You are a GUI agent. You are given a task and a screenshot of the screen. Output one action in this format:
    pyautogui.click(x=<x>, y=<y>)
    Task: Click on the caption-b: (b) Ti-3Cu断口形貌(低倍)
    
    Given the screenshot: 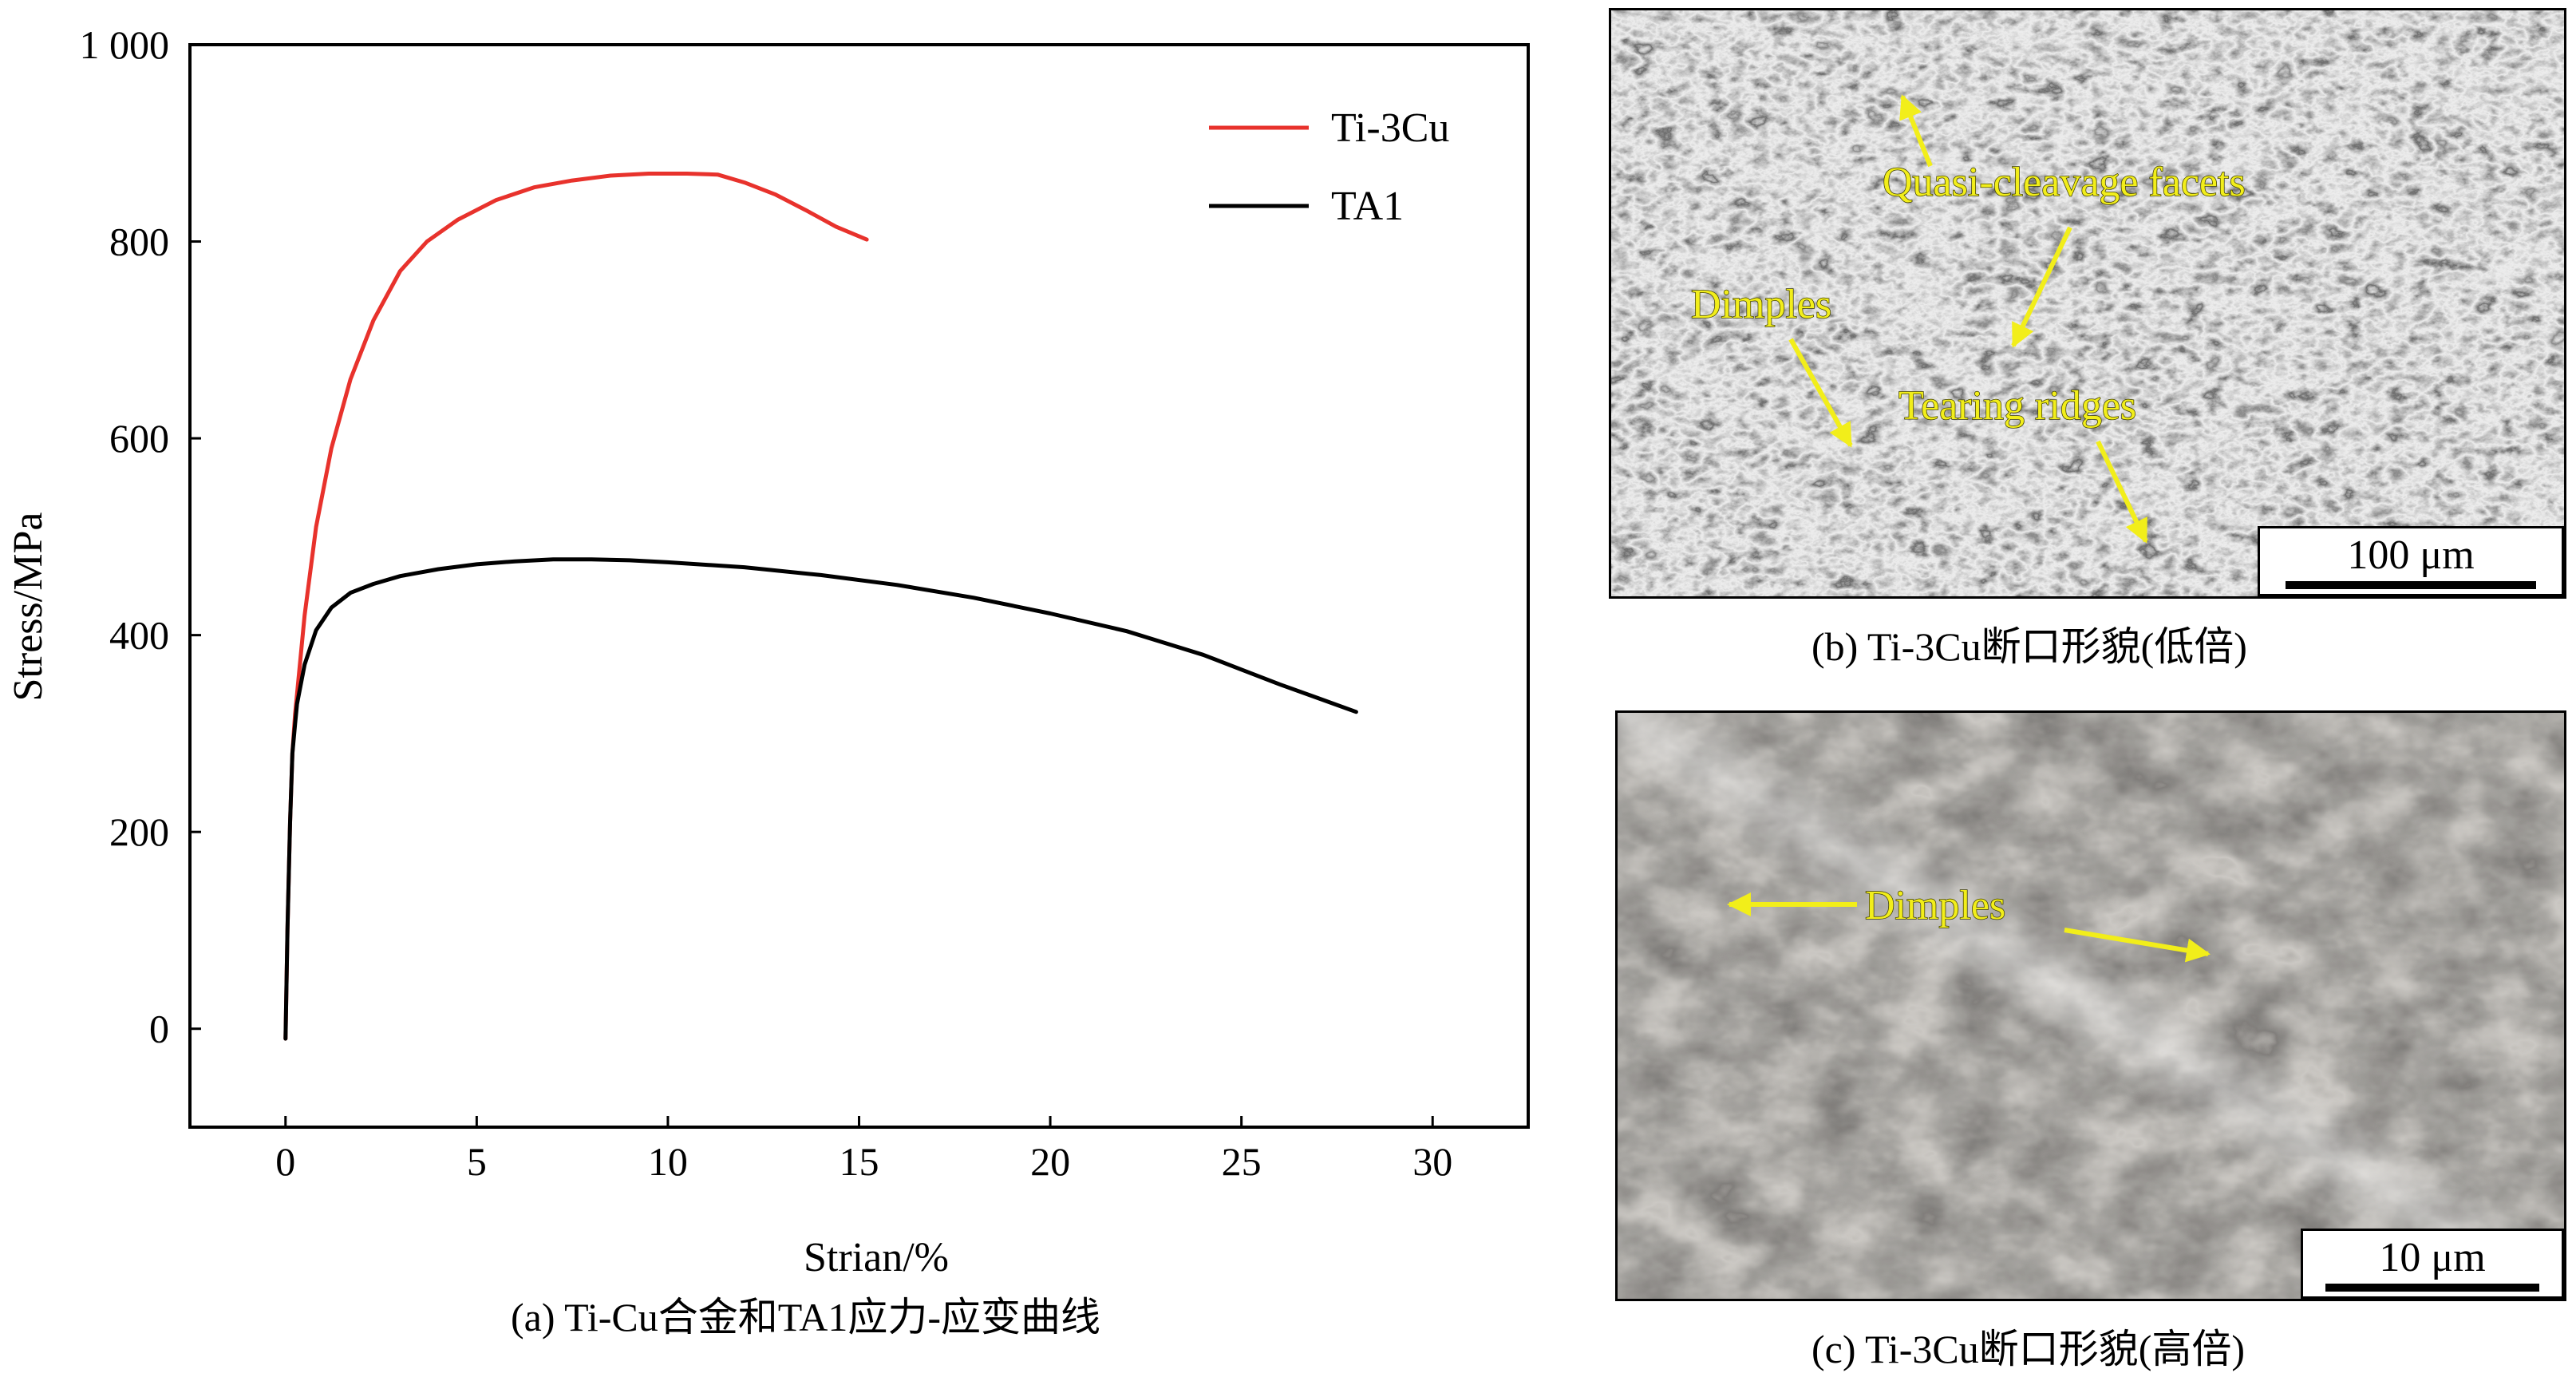 What is the action you would take?
    pyautogui.click(x=2029, y=646)
    